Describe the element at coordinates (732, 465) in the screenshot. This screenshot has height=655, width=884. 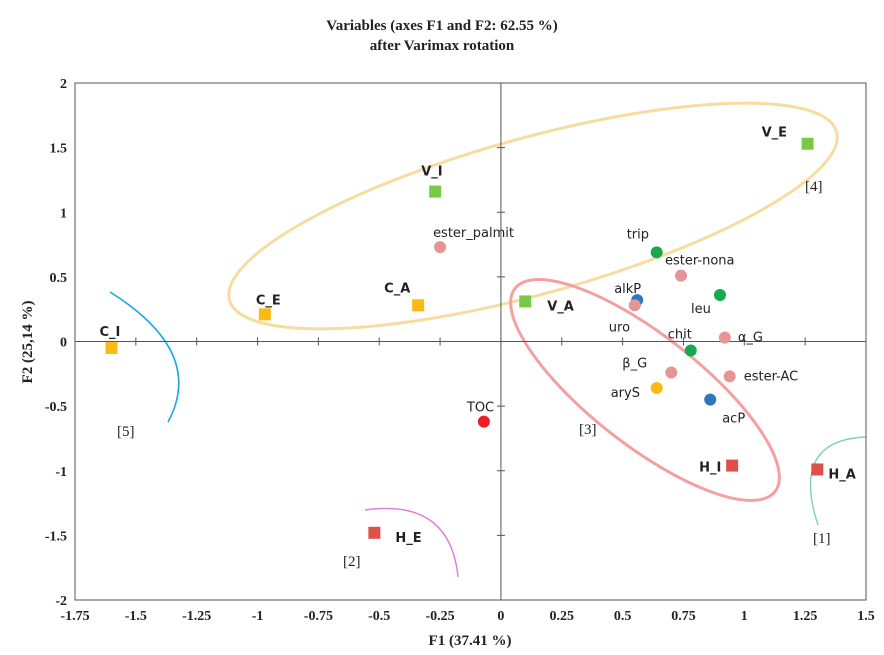
I see `point-H_I` at that location.